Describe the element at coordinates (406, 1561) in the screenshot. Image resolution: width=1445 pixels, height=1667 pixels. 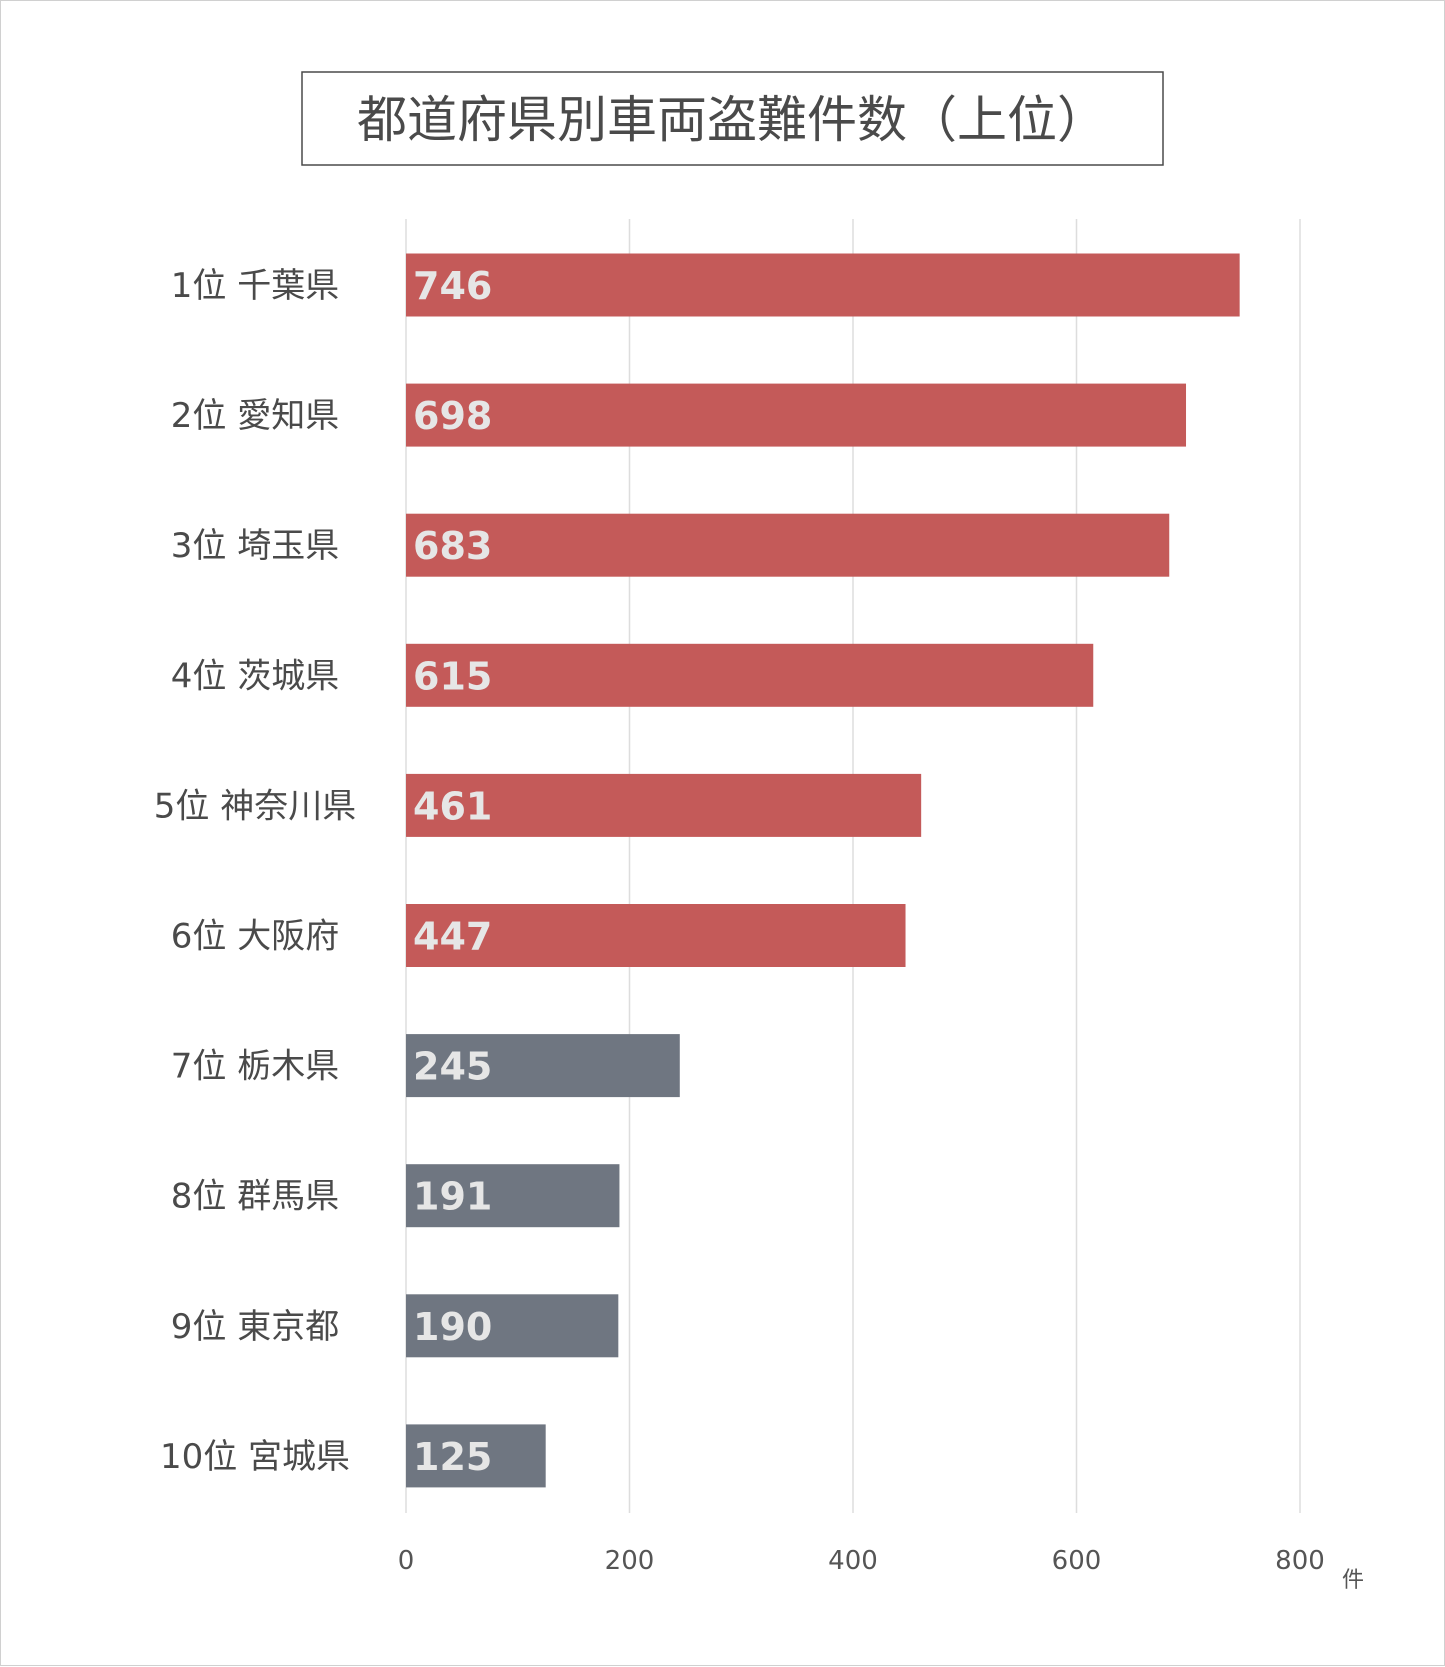
I see `x-tick-label: 0` at that location.